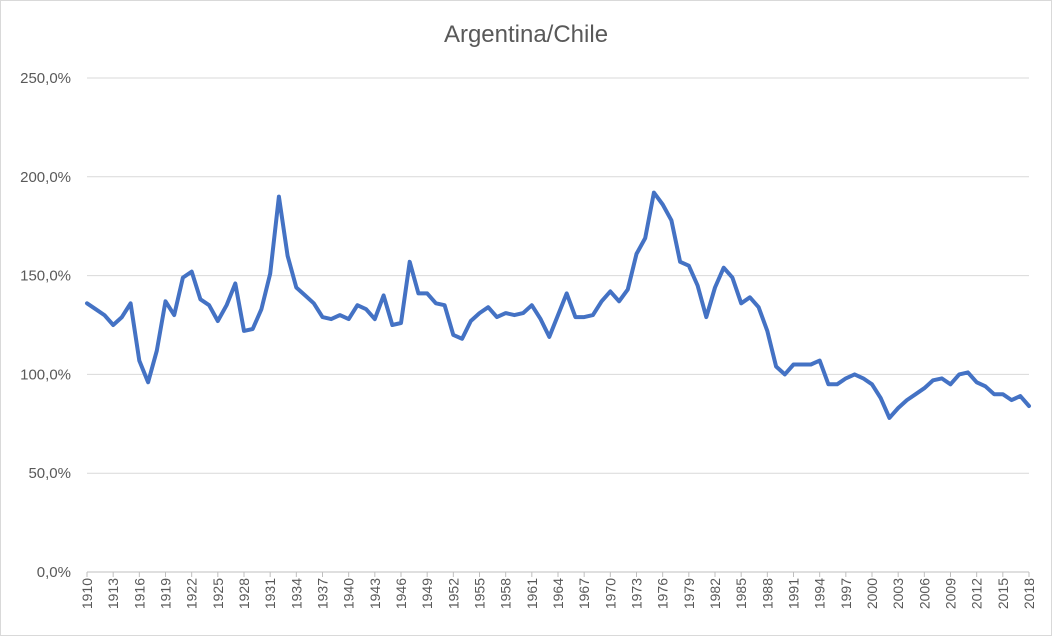 The height and width of the screenshot is (636, 1052). Describe the element at coordinates (846, 593) in the screenshot. I see `x-tick-label: 1997` at that location.